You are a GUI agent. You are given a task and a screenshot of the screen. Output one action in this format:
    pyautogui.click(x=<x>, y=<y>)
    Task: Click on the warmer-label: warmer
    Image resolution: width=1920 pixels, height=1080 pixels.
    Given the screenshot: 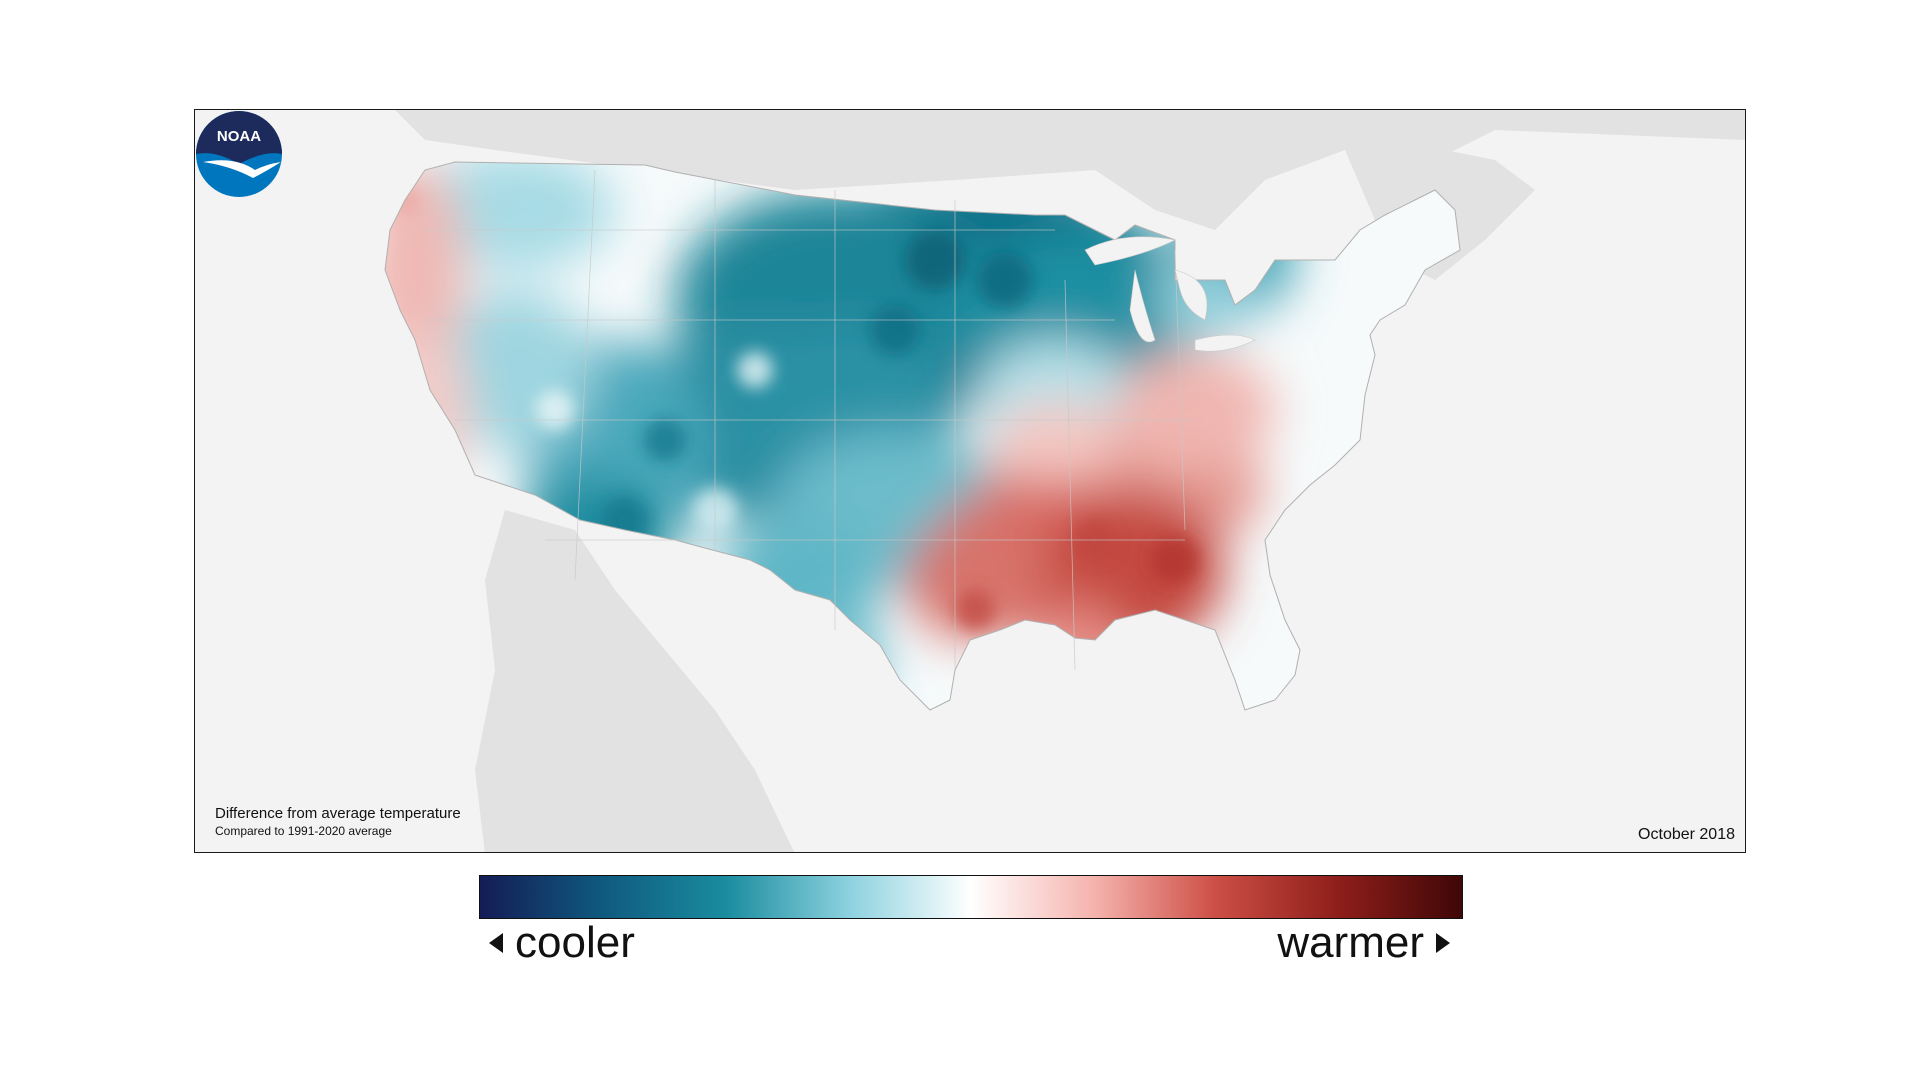 What is the action you would take?
    pyautogui.click(x=1350, y=942)
    